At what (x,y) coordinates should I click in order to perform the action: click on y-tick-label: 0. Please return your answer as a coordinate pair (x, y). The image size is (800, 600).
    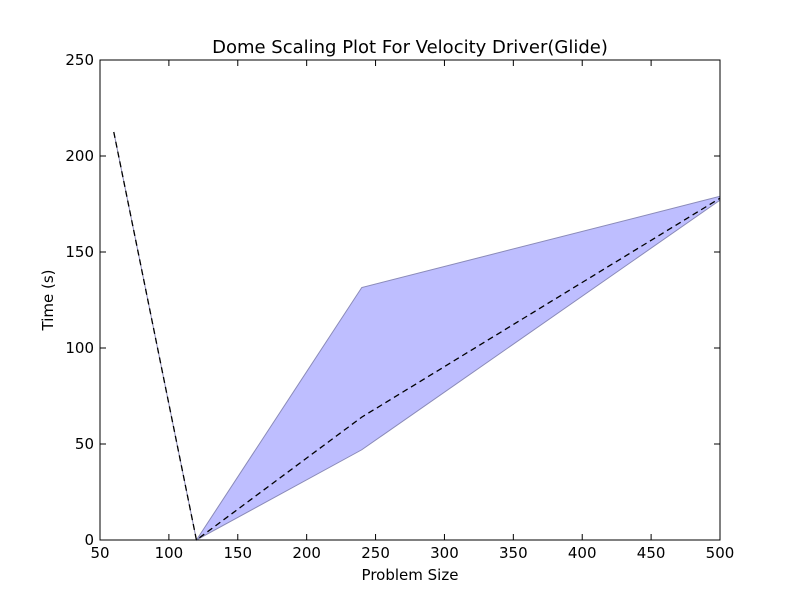
    Looking at the image, I should click on (89, 540).